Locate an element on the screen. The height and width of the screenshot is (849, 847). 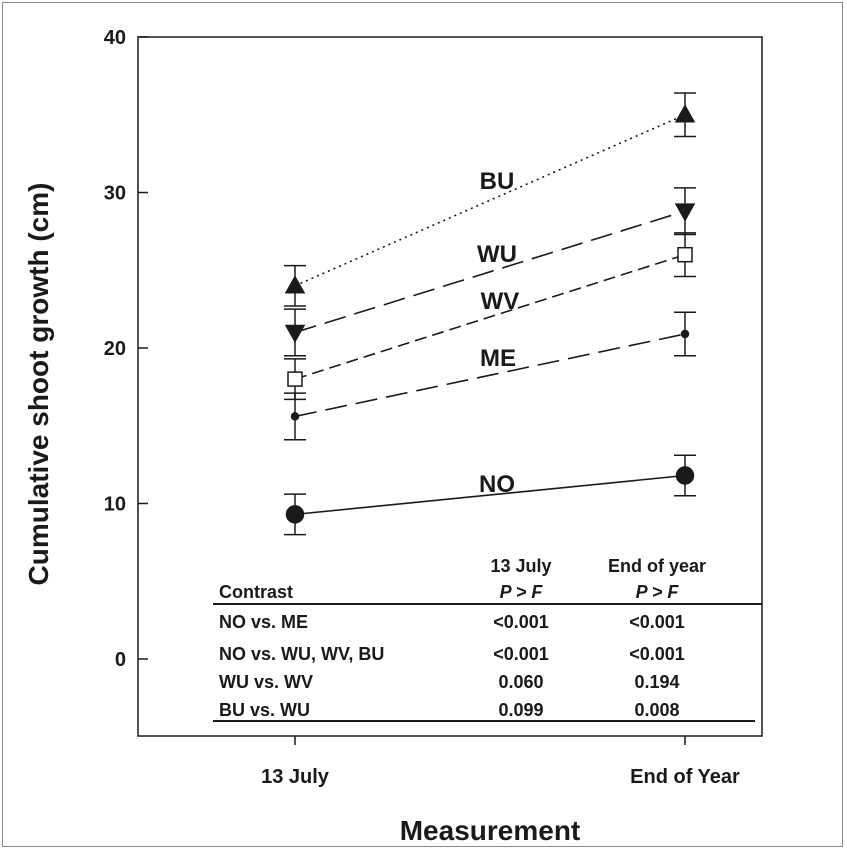
table-cell: 0.008 is located at coordinates (656, 710).